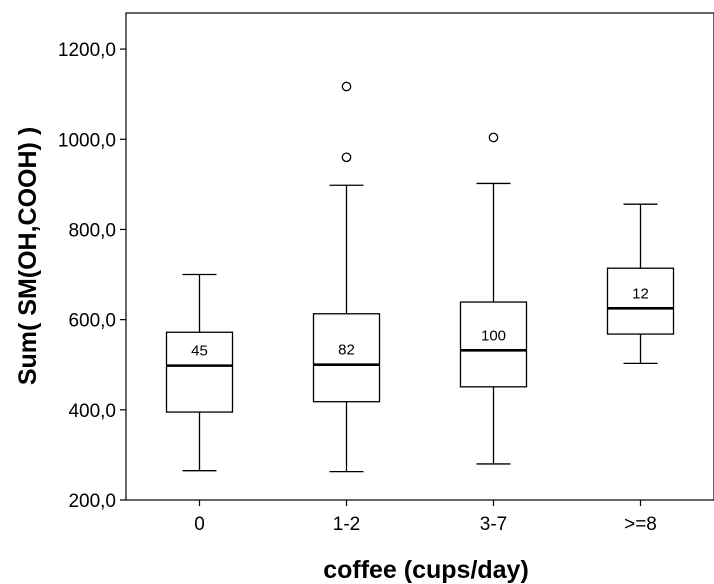  Describe the element at coordinates (640, 524) in the screenshot. I see `x-tick-label: >=8` at that location.